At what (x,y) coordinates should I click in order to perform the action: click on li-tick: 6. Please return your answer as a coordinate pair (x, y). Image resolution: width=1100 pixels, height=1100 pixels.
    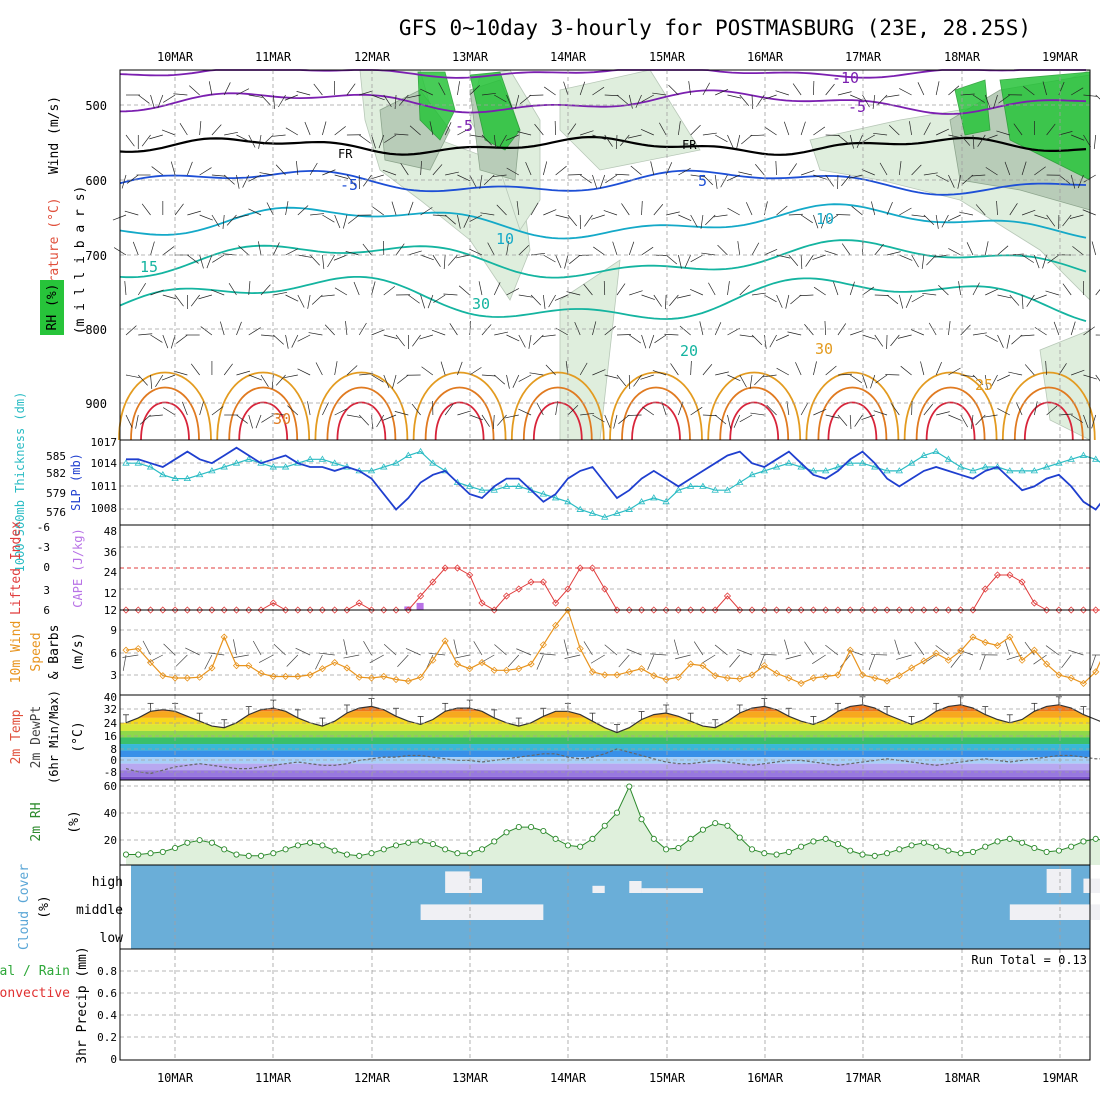
    Looking at the image, I should click on (46, 610).